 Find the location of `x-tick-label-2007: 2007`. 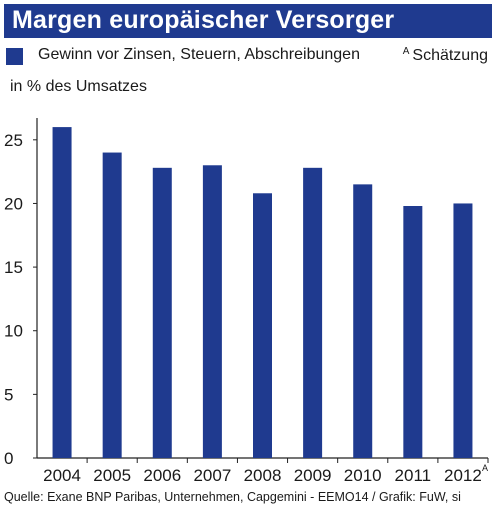

x-tick-label-2007: 2007 is located at coordinates (212, 475).